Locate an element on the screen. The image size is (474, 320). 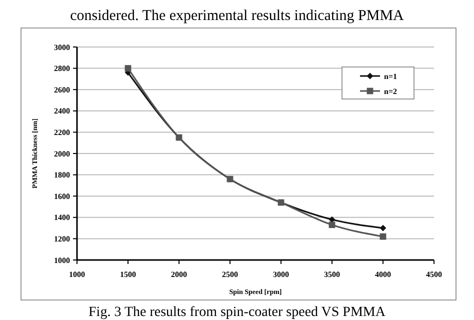
legend-label: n=1 is located at coordinates (391, 76).